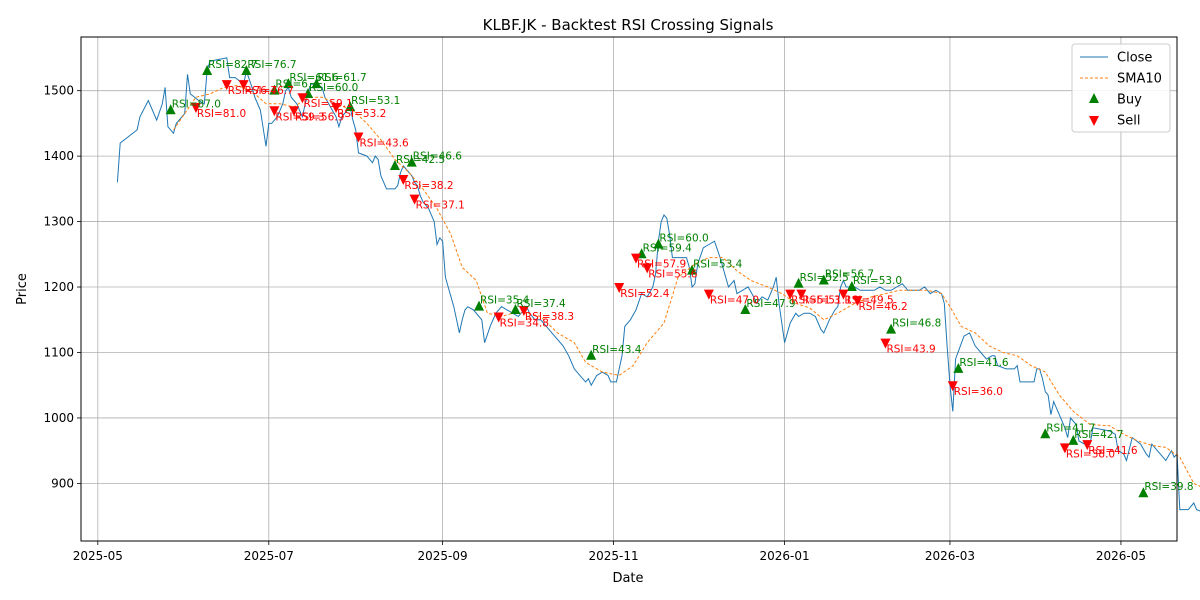 The height and width of the screenshot is (600, 1200). Describe the element at coordinates (1090, 454) in the screenshot. I see `sell-label: RSI=38.0` at that location.